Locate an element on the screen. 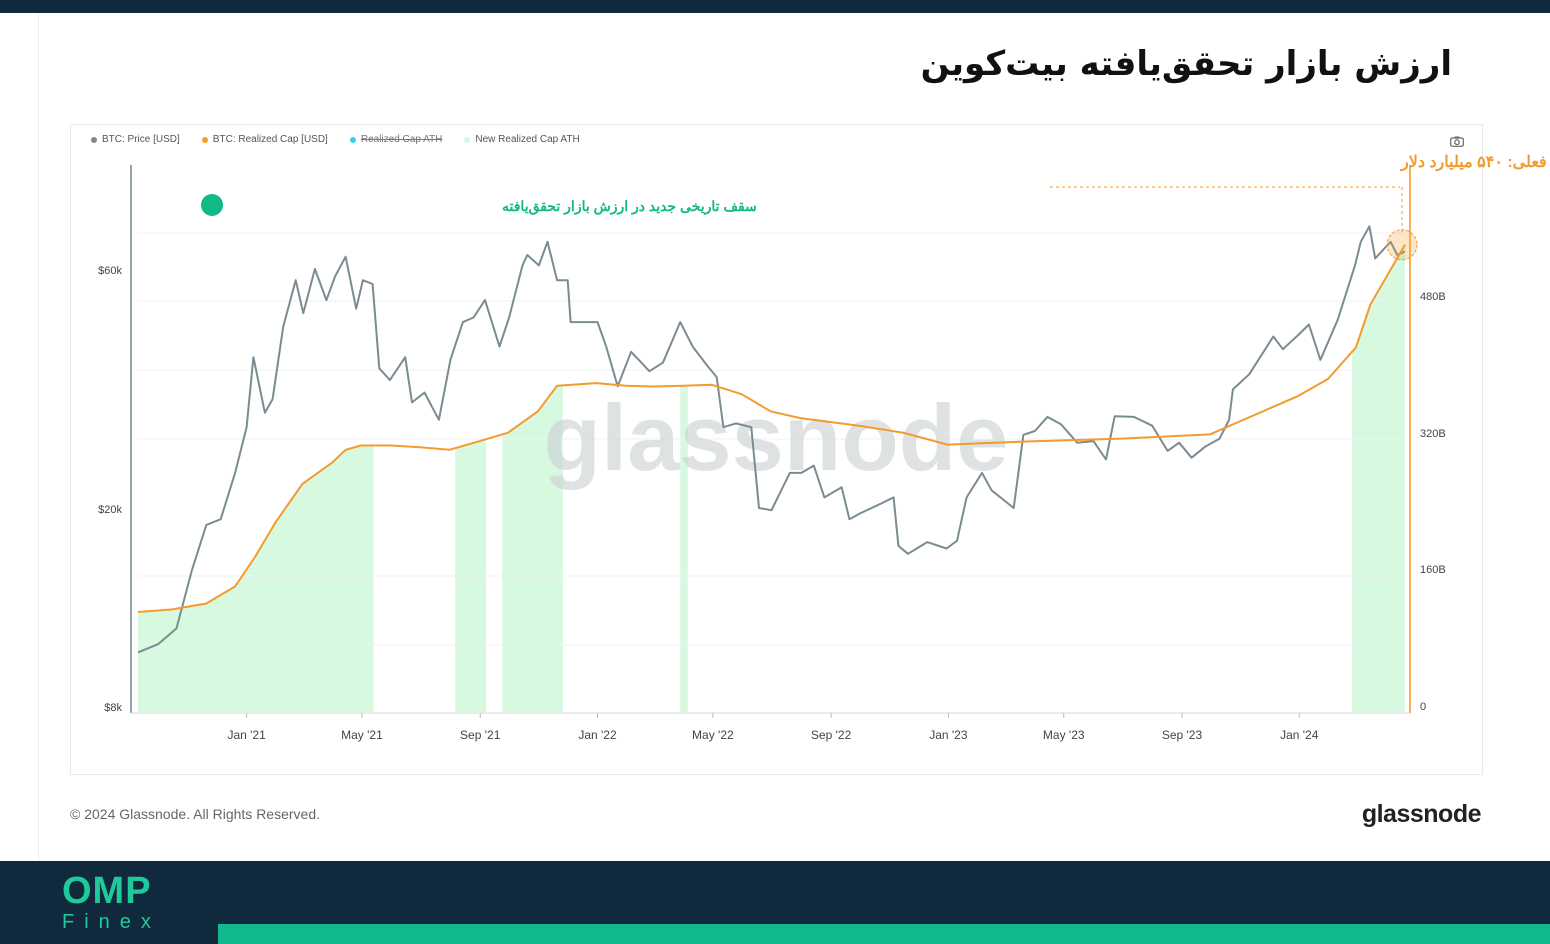 The width and height of the screenshot is (1550, 944). legend-item-realized-cap-ath: Realized Cap ATH is located at coordinates (396, 139).